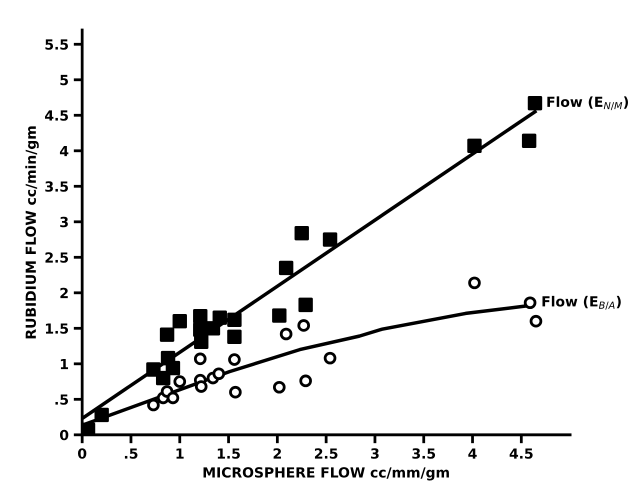 This screenshot has width=637, height=493. What do you see at coordinates (82, 453) in the screenshot?
I see `x-tick-label: 0` at bounding box center [82, 453].